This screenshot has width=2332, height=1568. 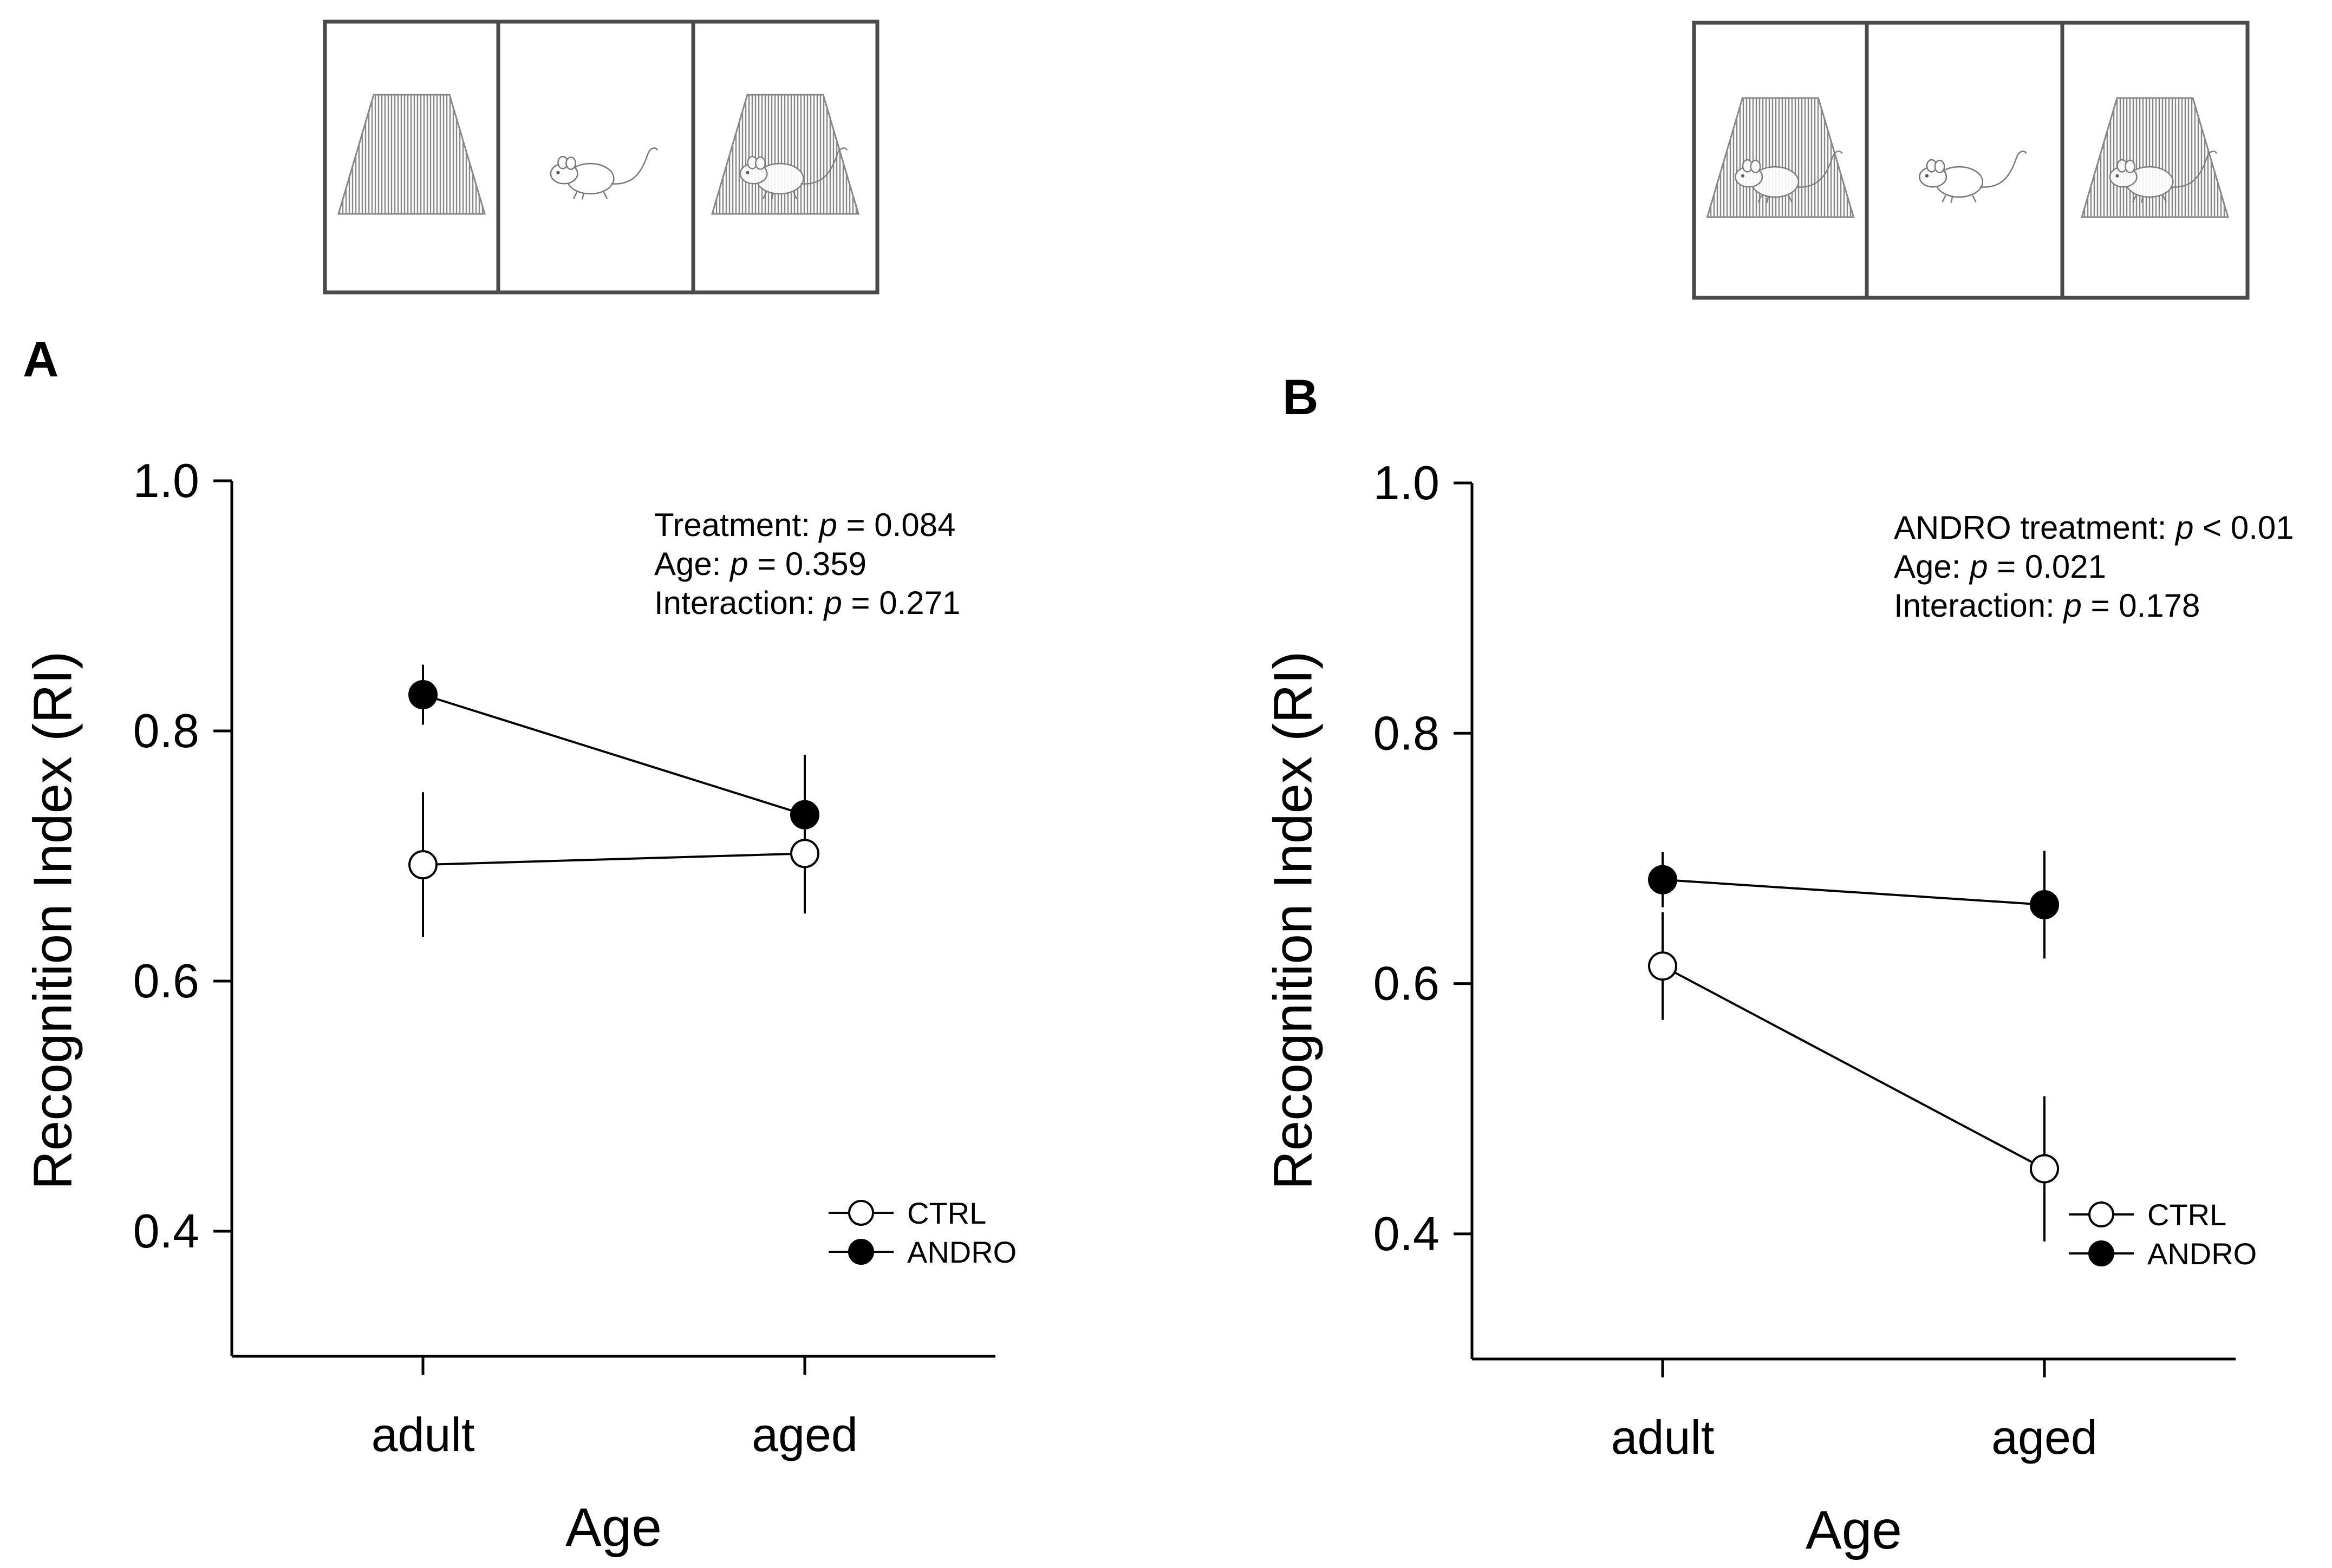 I want to click on stats-line: Interaction: p = 0.178, so click(x=2047, y=605).